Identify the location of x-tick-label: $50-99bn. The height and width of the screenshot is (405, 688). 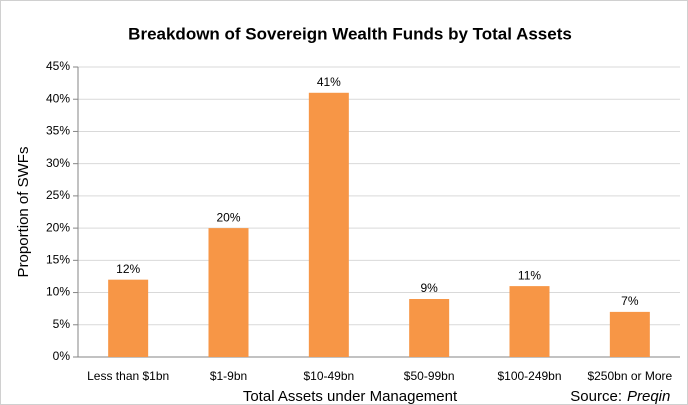
(429, 376).